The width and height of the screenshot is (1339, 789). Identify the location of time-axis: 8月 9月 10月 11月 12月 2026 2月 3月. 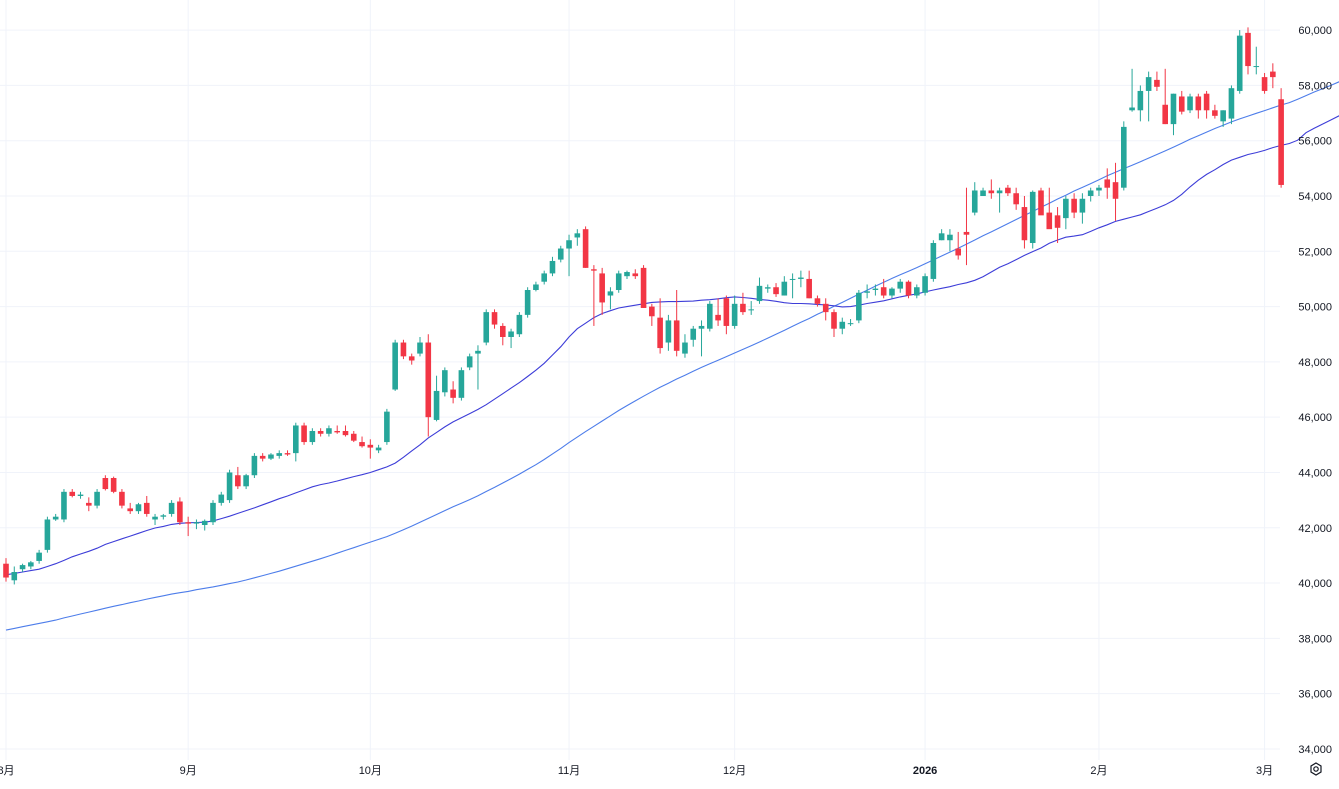
(636, 771).